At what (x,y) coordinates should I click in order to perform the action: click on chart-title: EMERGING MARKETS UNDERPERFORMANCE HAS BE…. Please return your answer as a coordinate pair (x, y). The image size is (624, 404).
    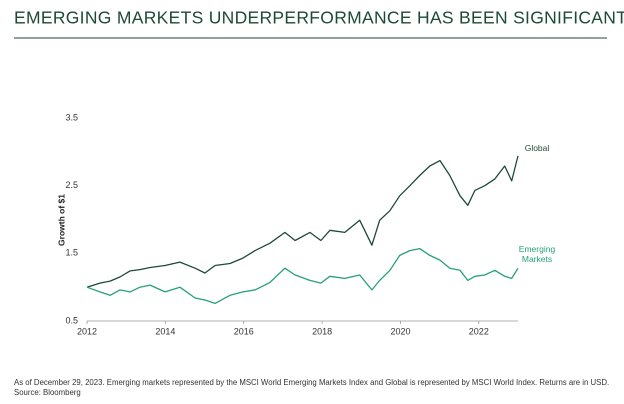
    Looking at the image, I should click on (319, 18).